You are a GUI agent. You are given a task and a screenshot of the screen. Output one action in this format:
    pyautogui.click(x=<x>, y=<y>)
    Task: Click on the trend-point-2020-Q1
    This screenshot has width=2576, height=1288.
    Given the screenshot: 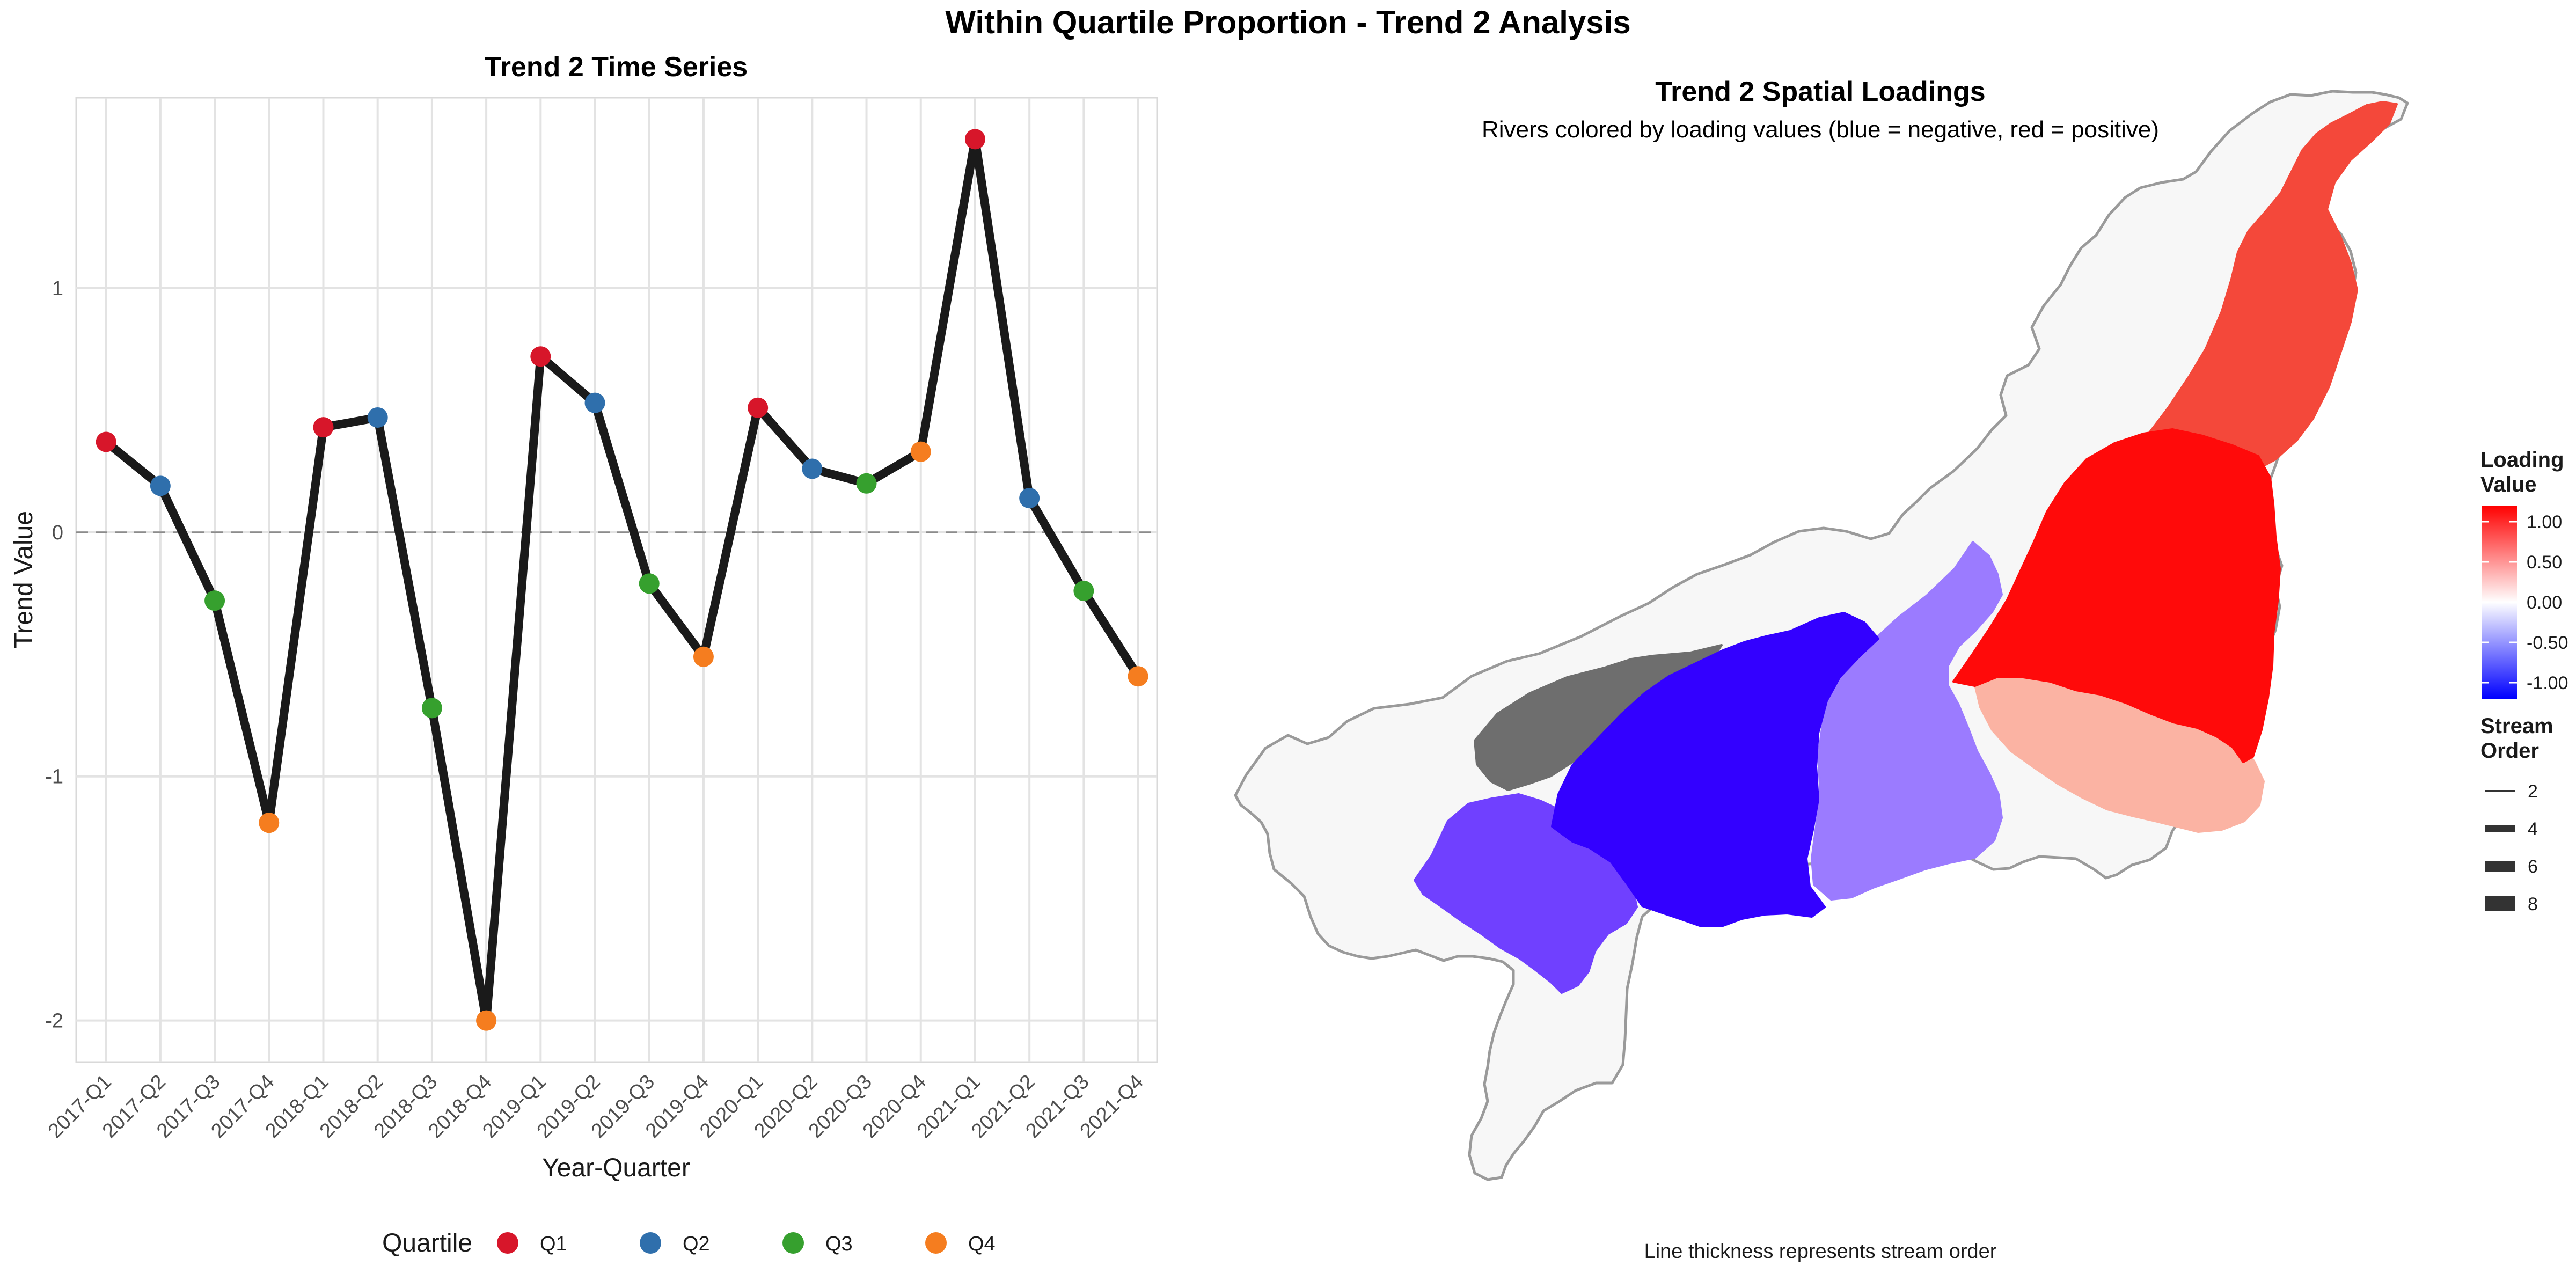 What is the action you would take?
    pyautogui.click(x=758, y=407)
    